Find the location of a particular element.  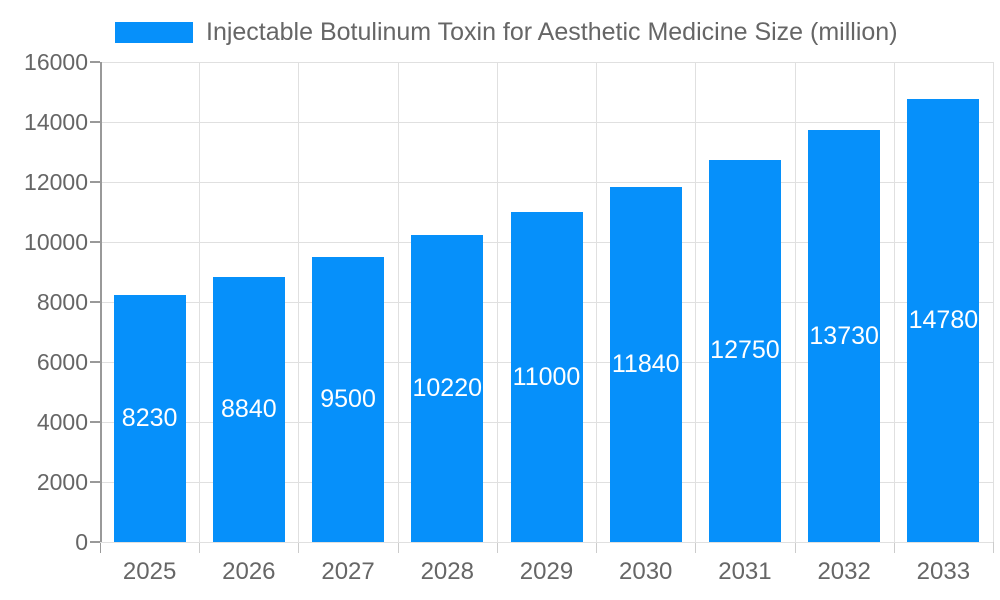

bar: 10220 is located at coordinates (447, 388).